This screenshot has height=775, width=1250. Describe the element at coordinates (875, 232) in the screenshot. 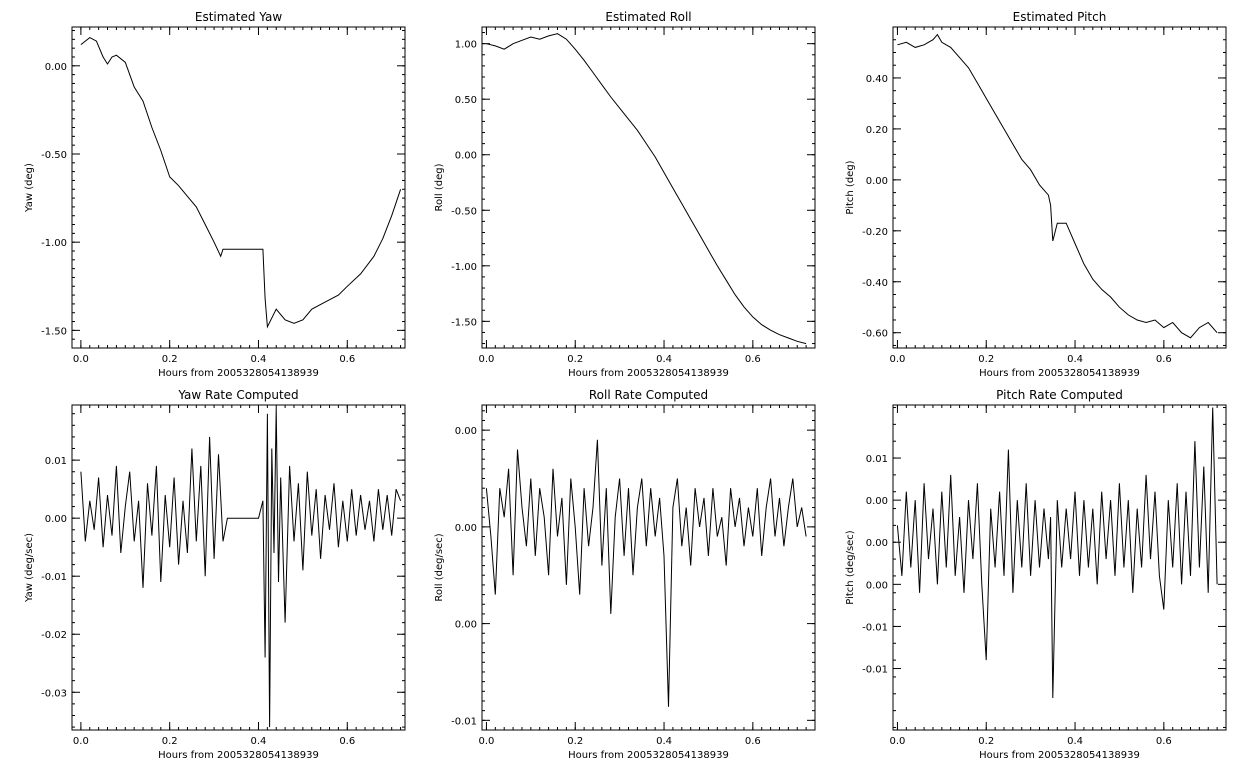

I see `y-tick-label: -0.20` at that location.